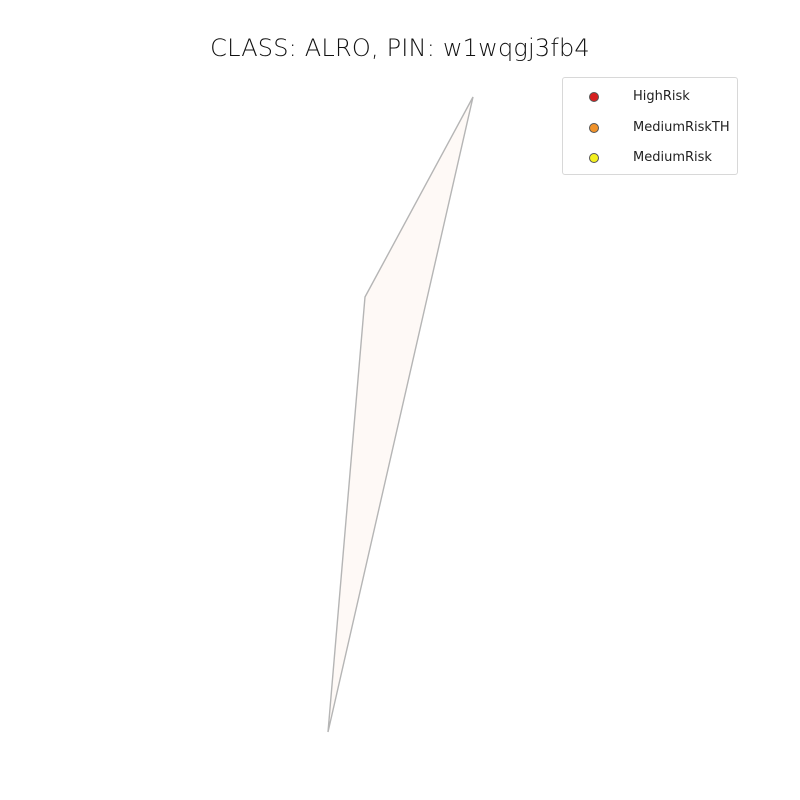  Describe the element at coordinates (400, 414) in the screenshot. I see `parcel-polygon` at that location.